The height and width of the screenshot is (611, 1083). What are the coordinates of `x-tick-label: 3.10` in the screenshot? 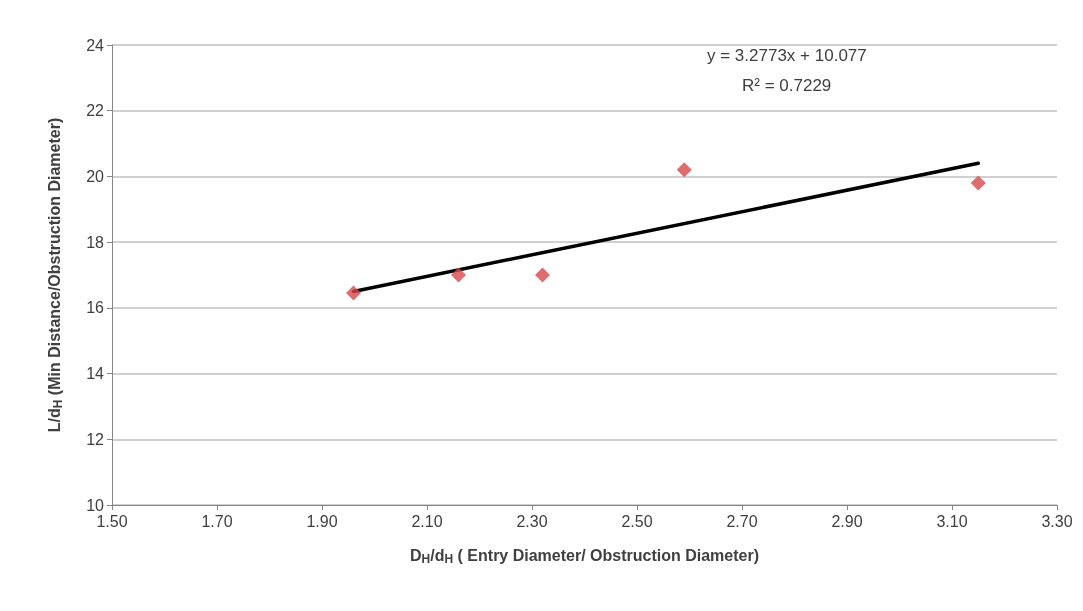 It's located at (952, 521).